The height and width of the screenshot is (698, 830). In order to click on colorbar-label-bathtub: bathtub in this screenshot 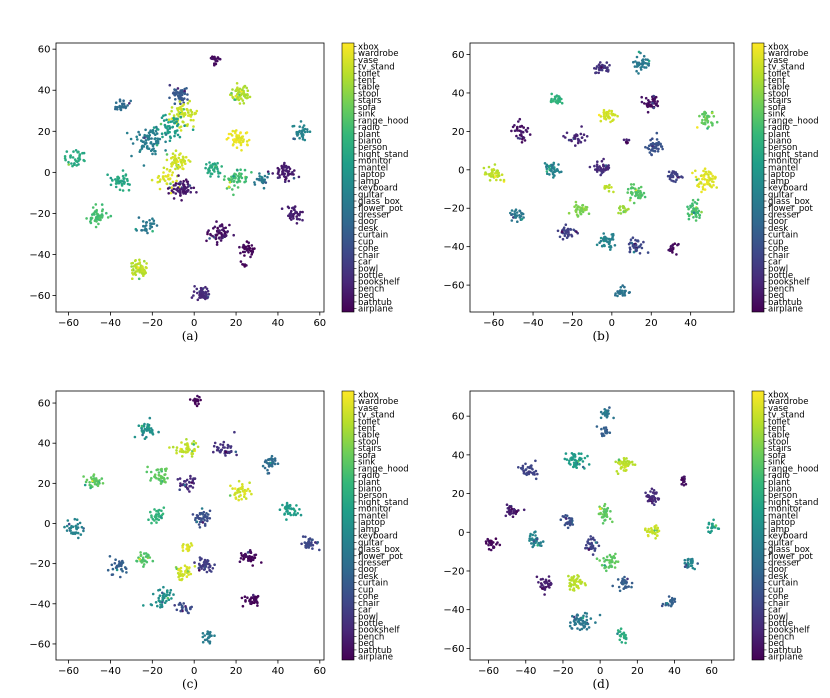, I will do `click(785, 303)`.